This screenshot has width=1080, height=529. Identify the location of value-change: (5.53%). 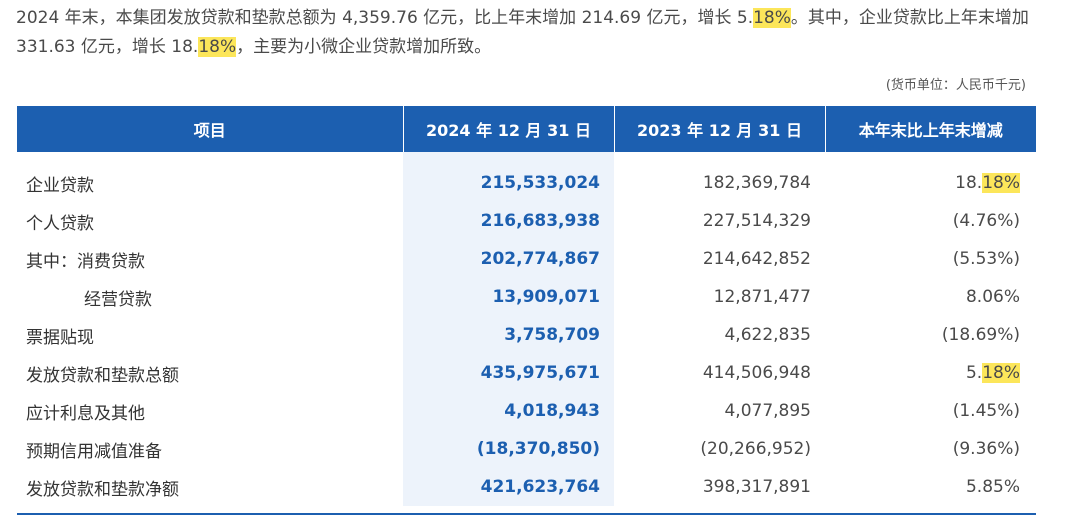
(986, 259).